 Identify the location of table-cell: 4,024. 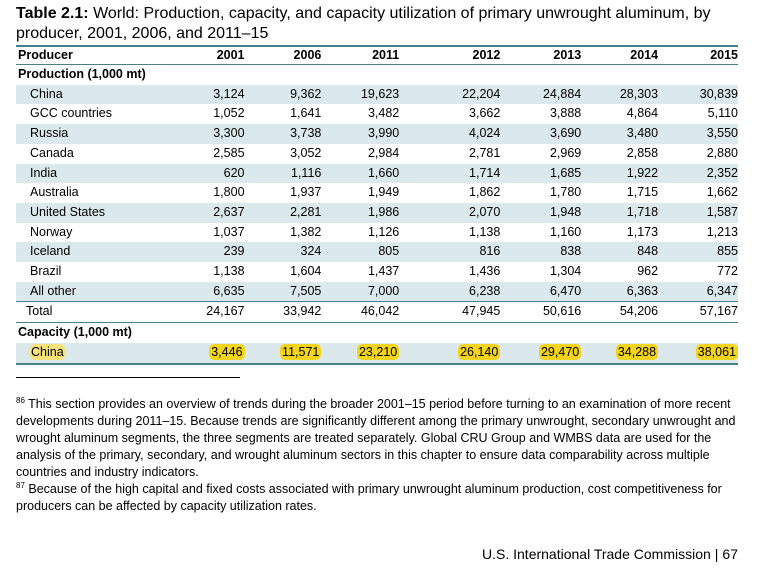
(450, 134).